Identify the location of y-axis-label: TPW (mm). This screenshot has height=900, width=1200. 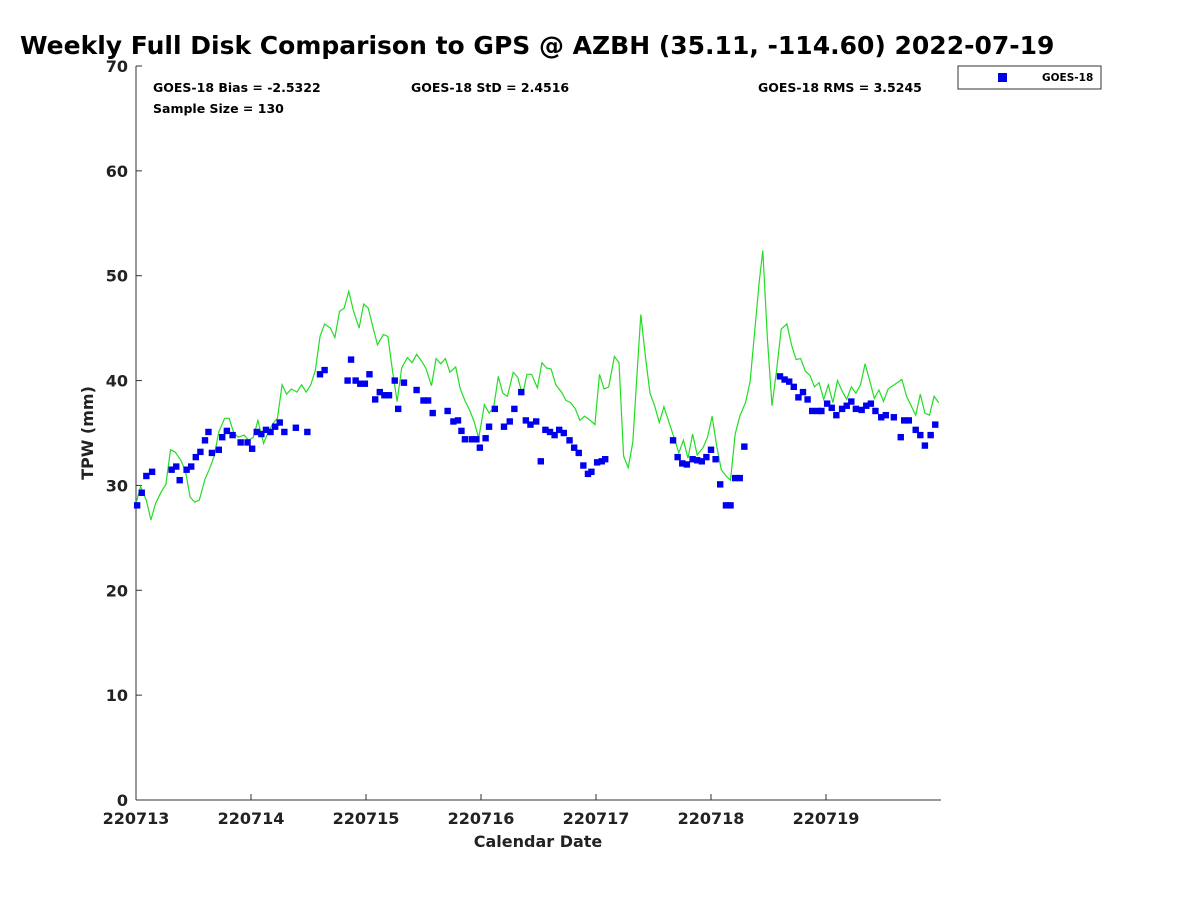
(87, 433).